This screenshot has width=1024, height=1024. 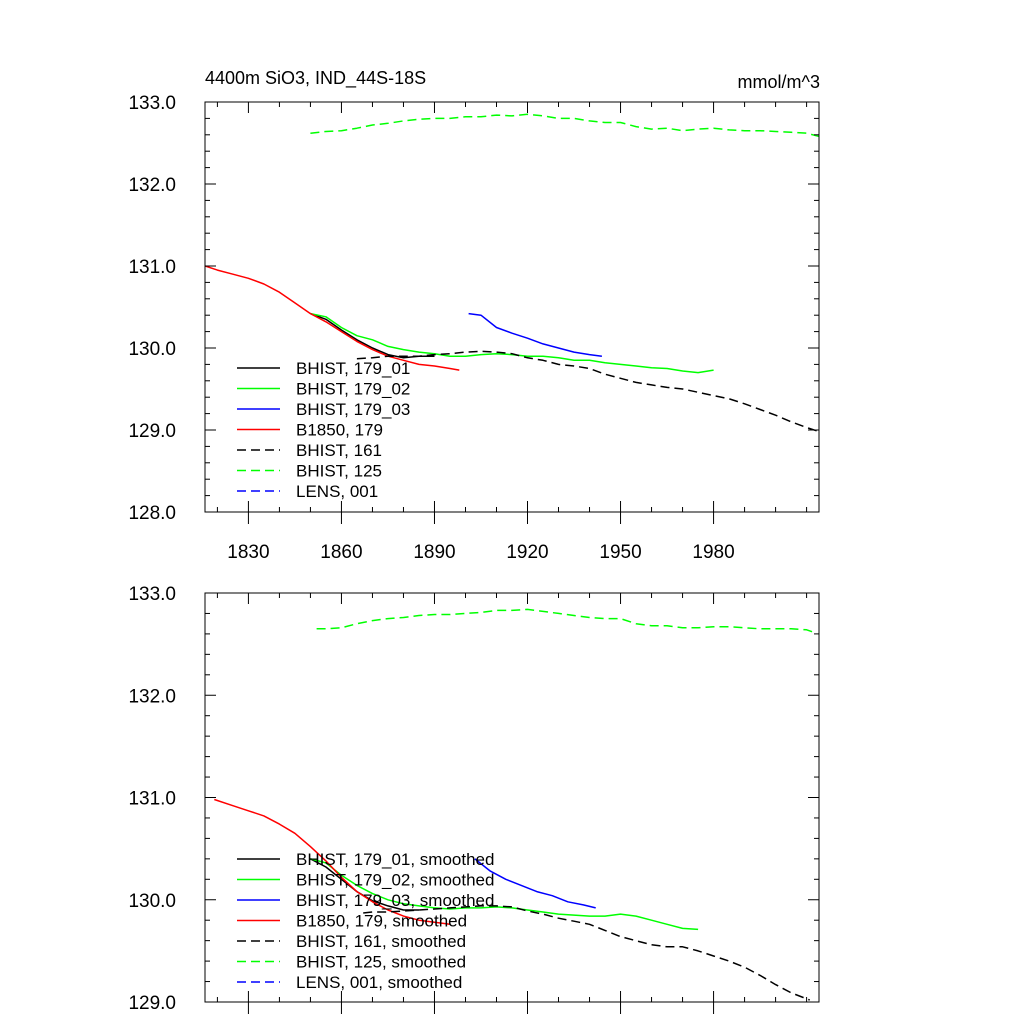 What do you see at coordinates (339, 430) in the screenshot?
I see `top-legend-label-4: B1850, 179` at bounding box center [339, 430].